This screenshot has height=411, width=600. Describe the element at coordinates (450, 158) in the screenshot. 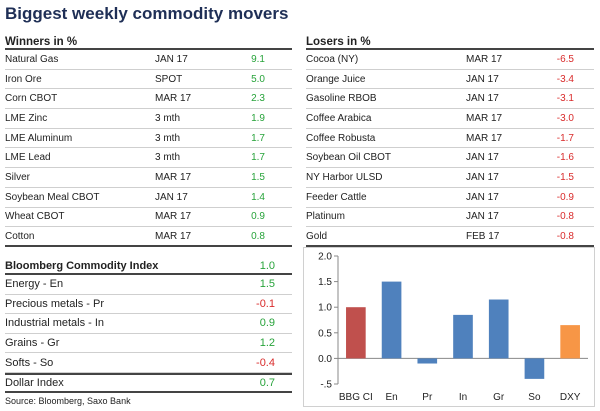

I see `losers-row: Soybean Oil CBOT JAN 17 -1.6` at that location.